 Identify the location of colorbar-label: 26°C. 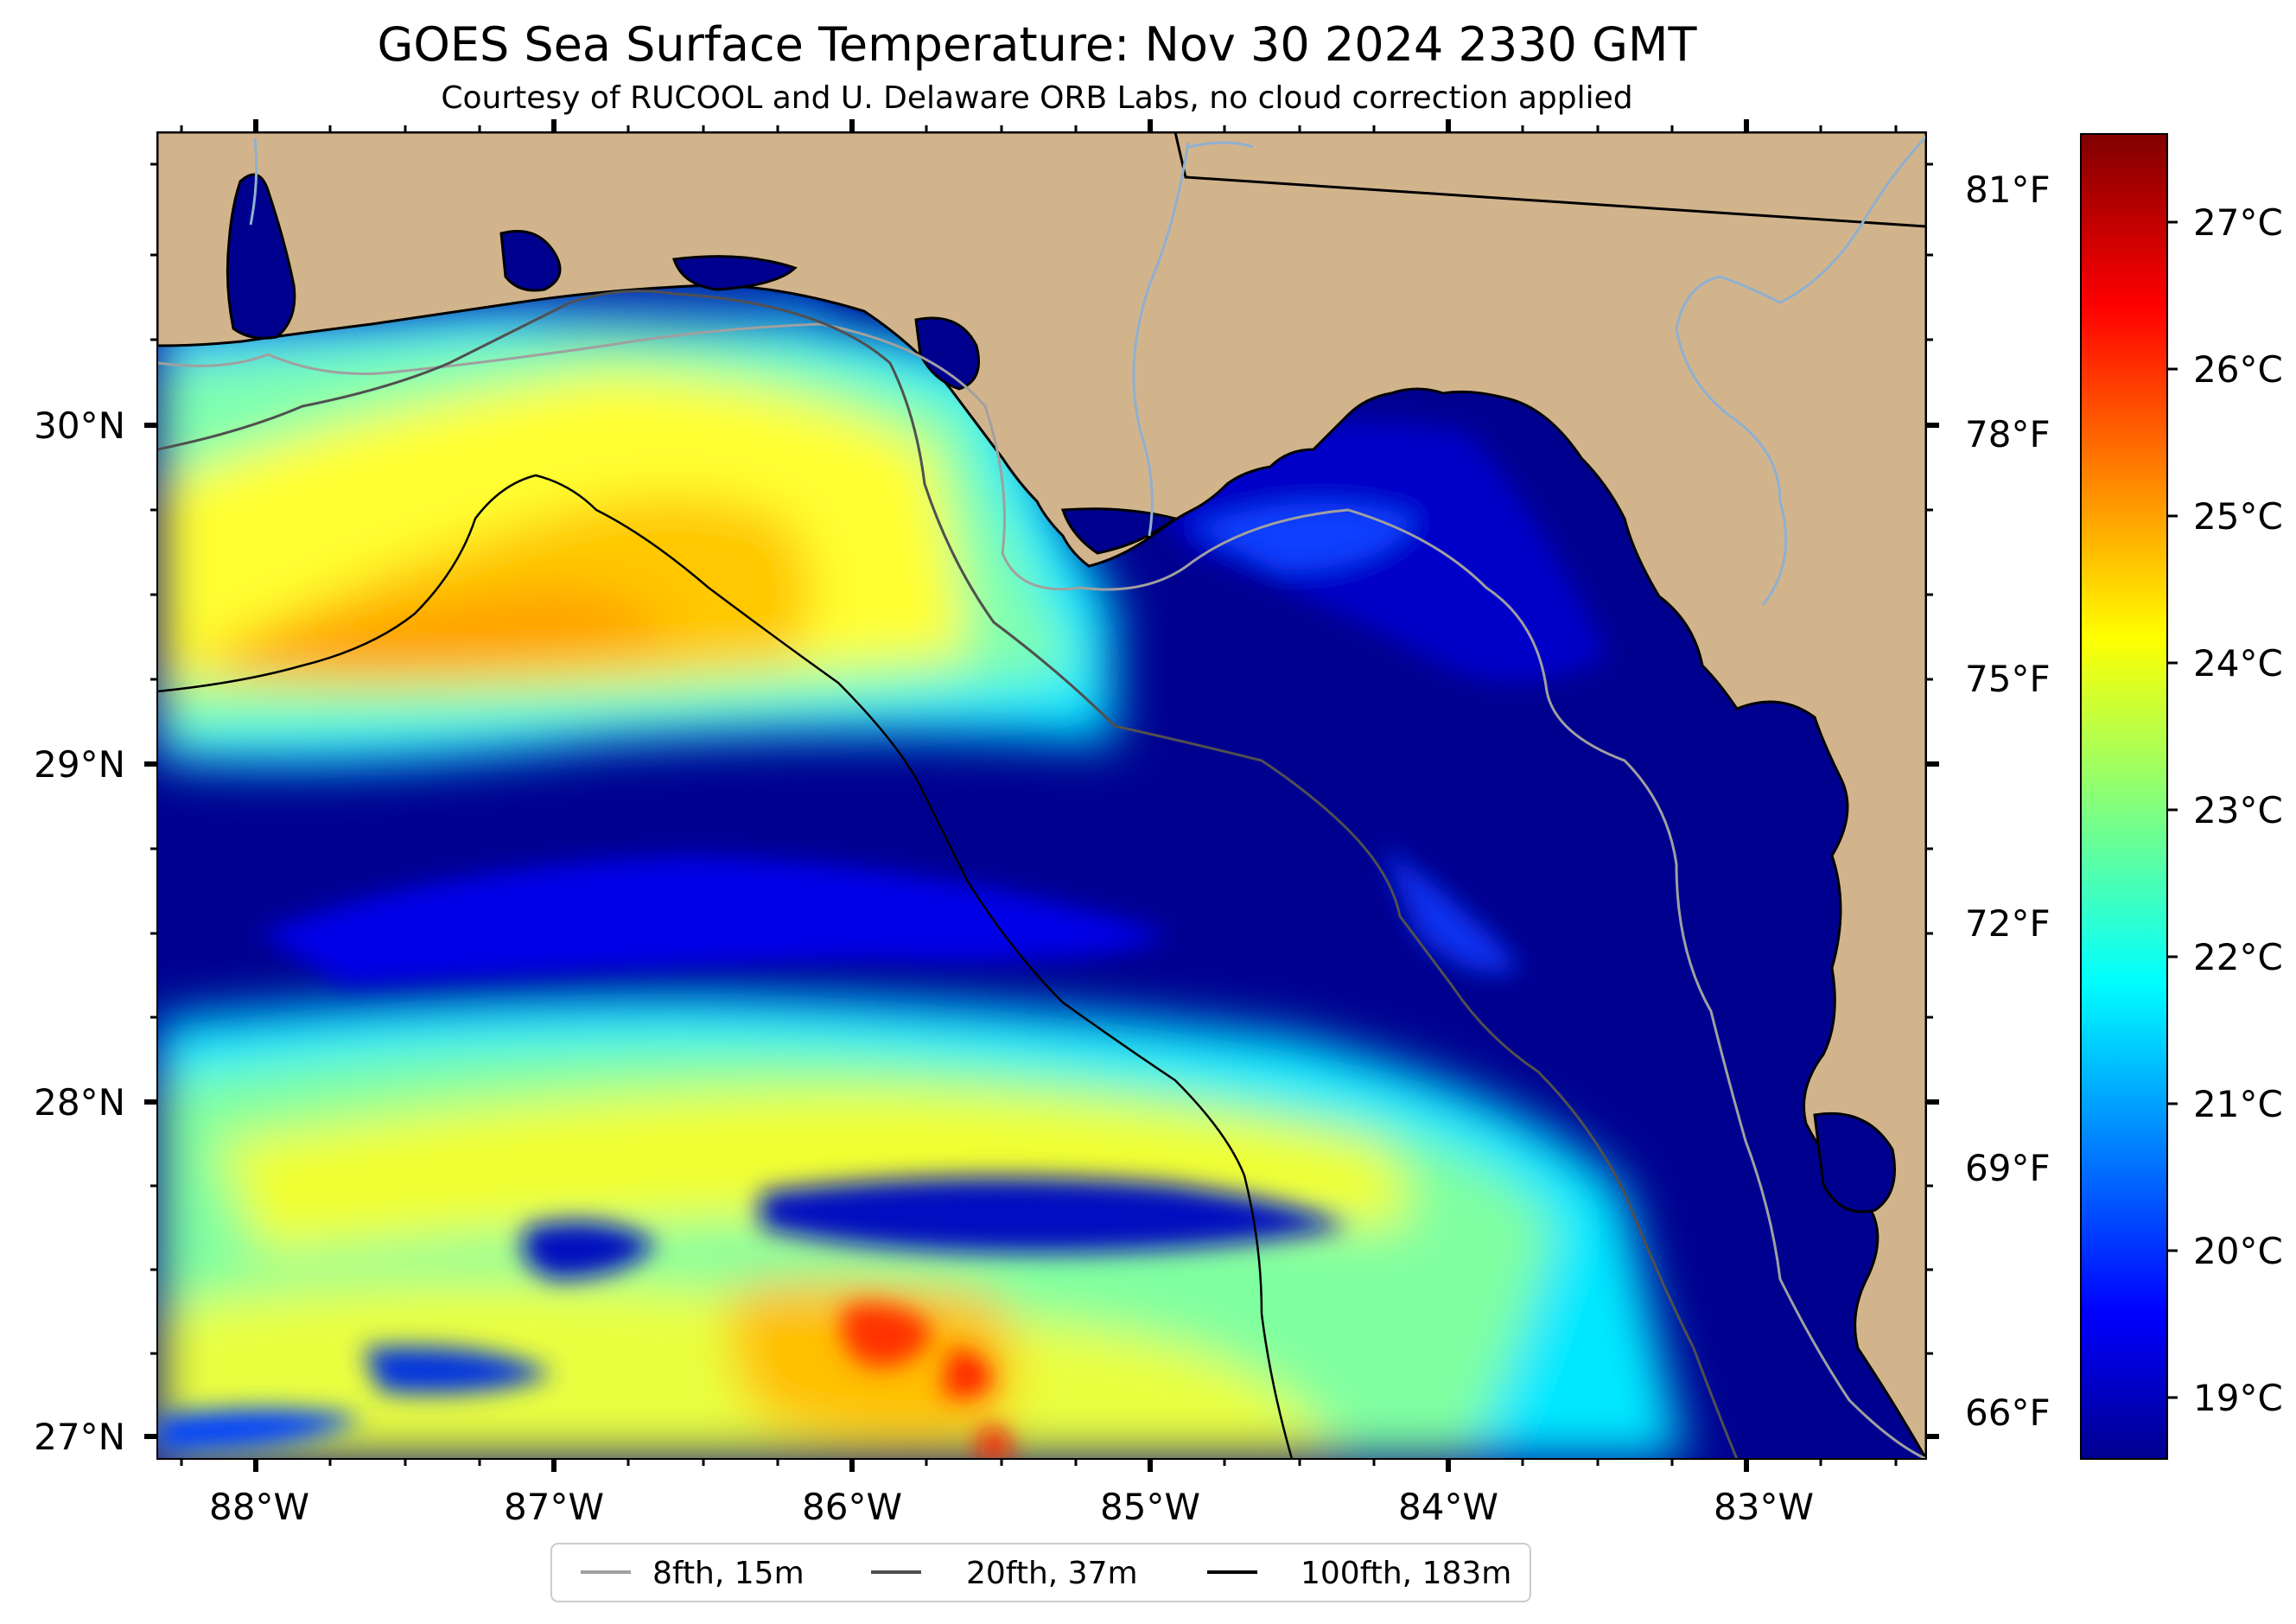
(2238, 370).